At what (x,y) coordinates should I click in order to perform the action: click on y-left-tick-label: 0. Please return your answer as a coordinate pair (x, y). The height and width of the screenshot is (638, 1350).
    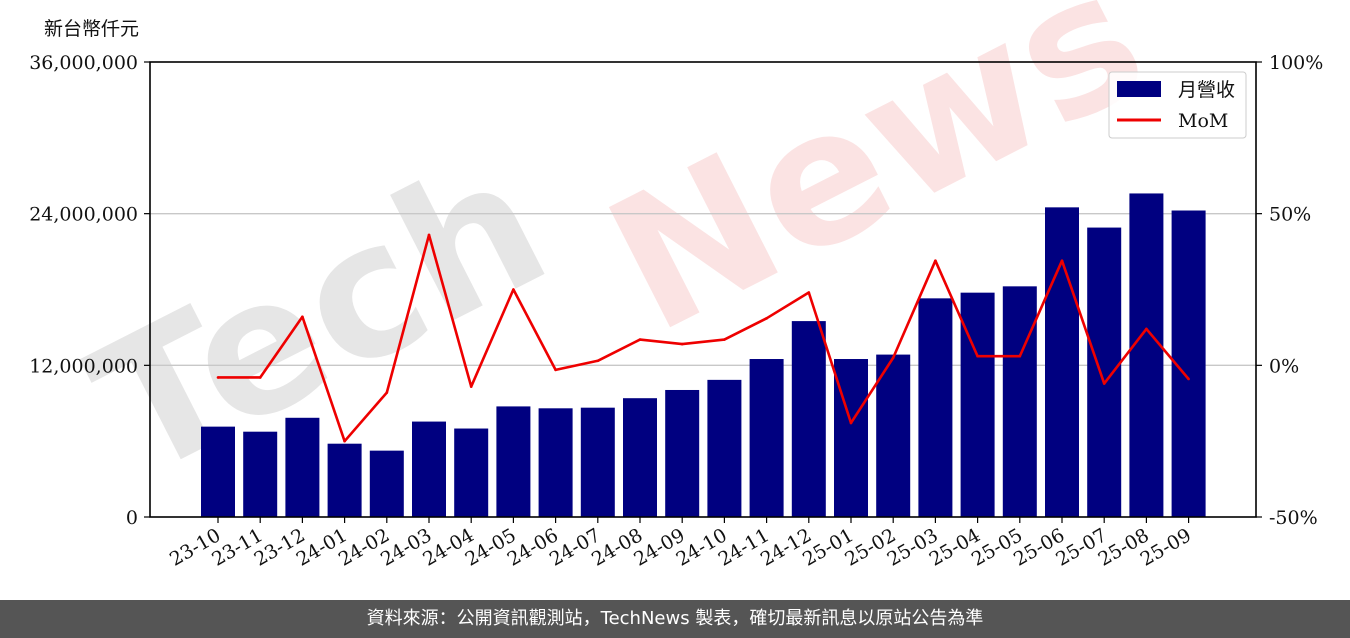
    Looking at the image, I should click on (132, 518).